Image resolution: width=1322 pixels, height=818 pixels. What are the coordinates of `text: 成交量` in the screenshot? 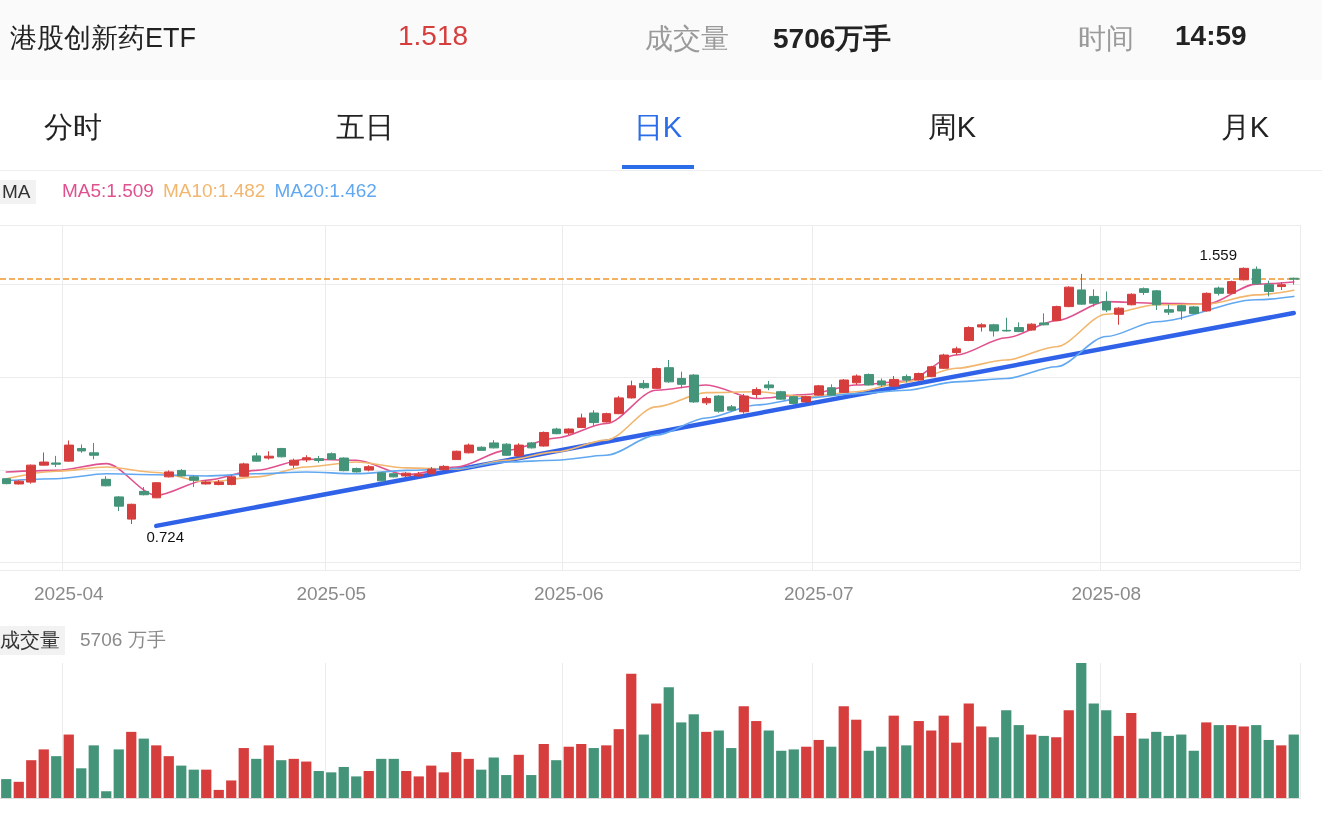 It's located at (32, 640).